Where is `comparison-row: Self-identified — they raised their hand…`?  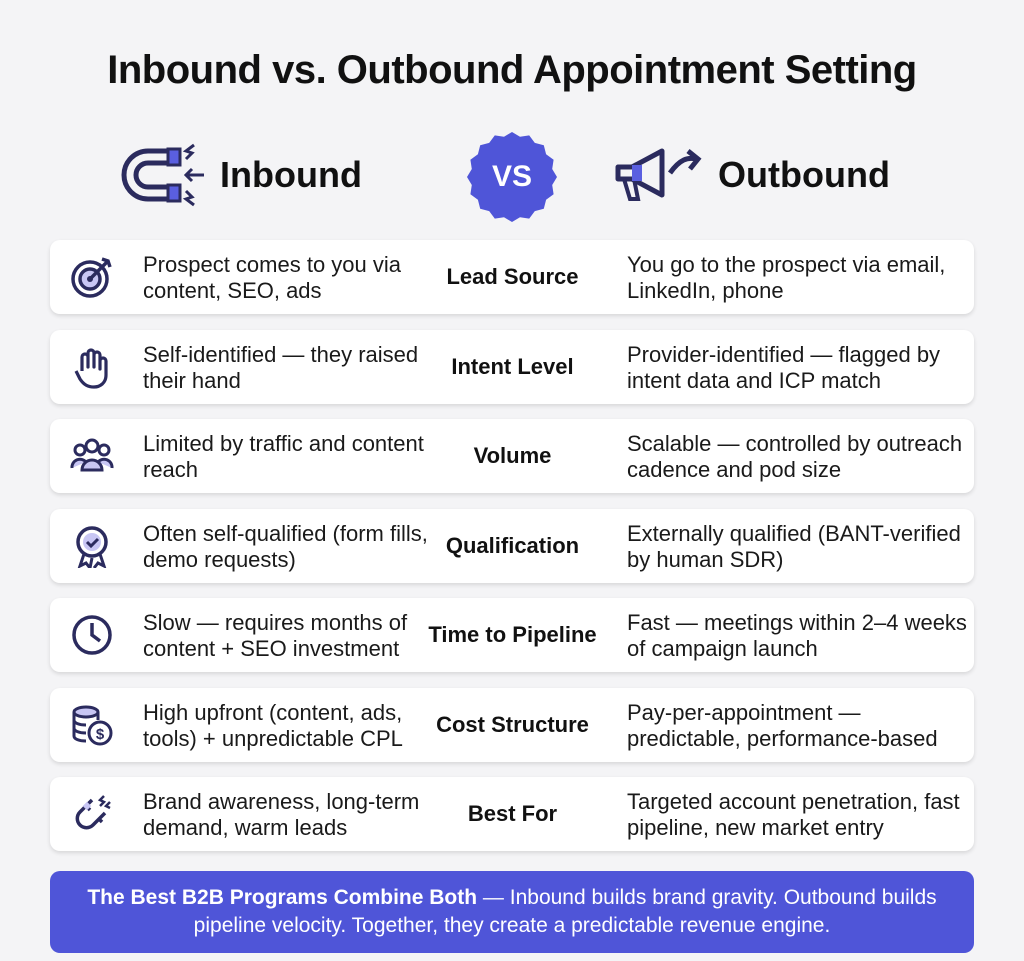
comparison-row: Self-identified — they raised their hand… is located at coordinates (512, 366).